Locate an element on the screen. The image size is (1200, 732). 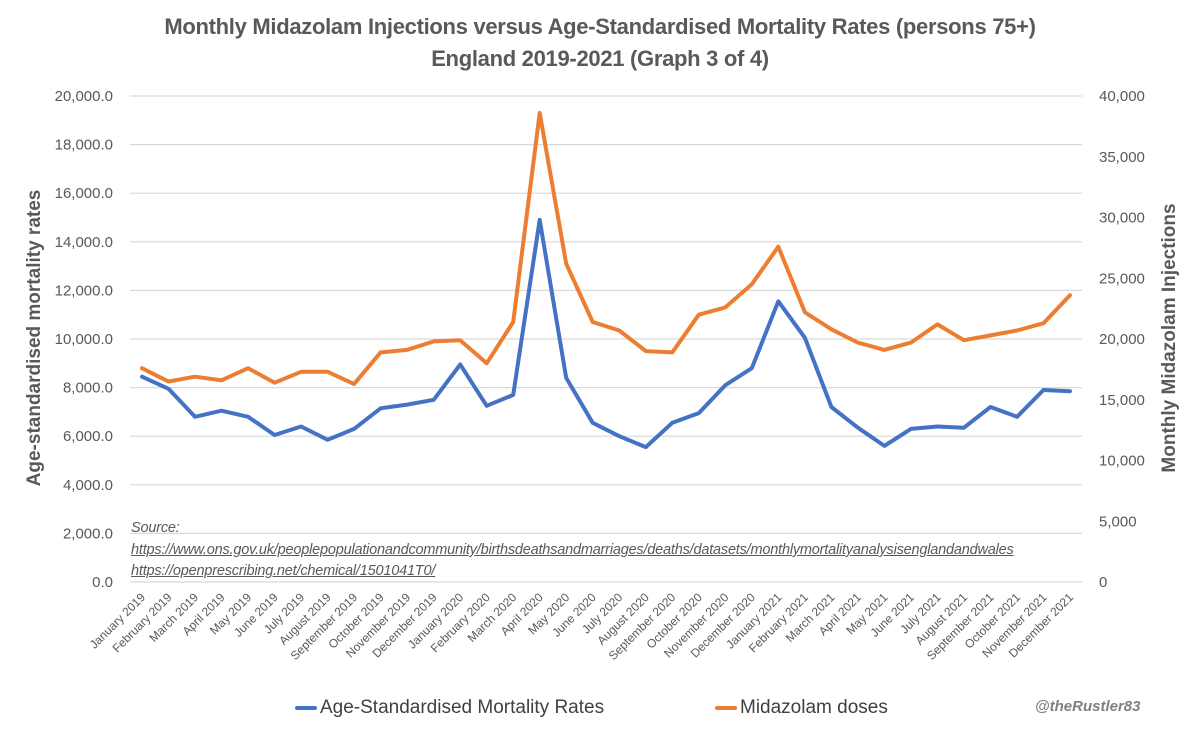
left-tick-label: 10,000.0 is located at coordinates (84, 339).